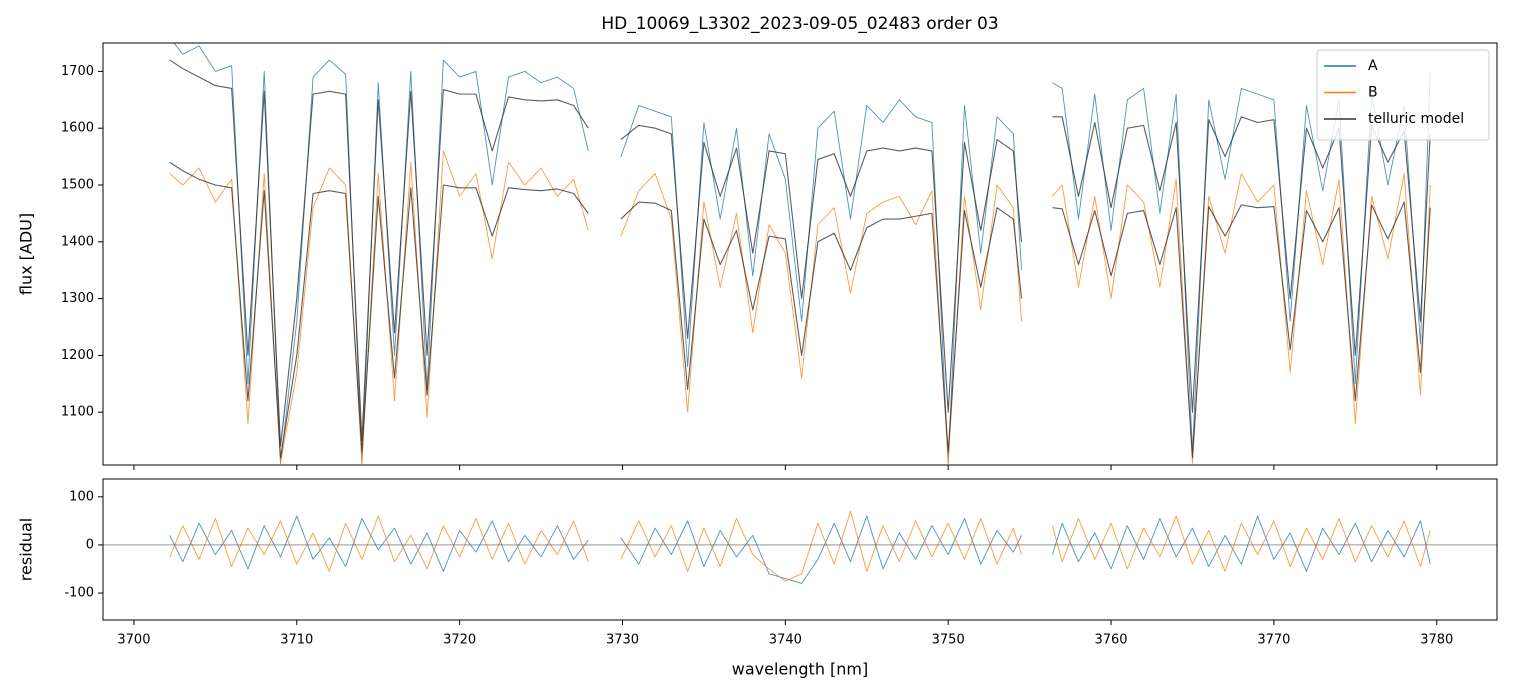 The image size is (1513, 696). Describe the element at coordinates (785, 640) in the screenshot. I see `x-tick-label: 3740` at that location.